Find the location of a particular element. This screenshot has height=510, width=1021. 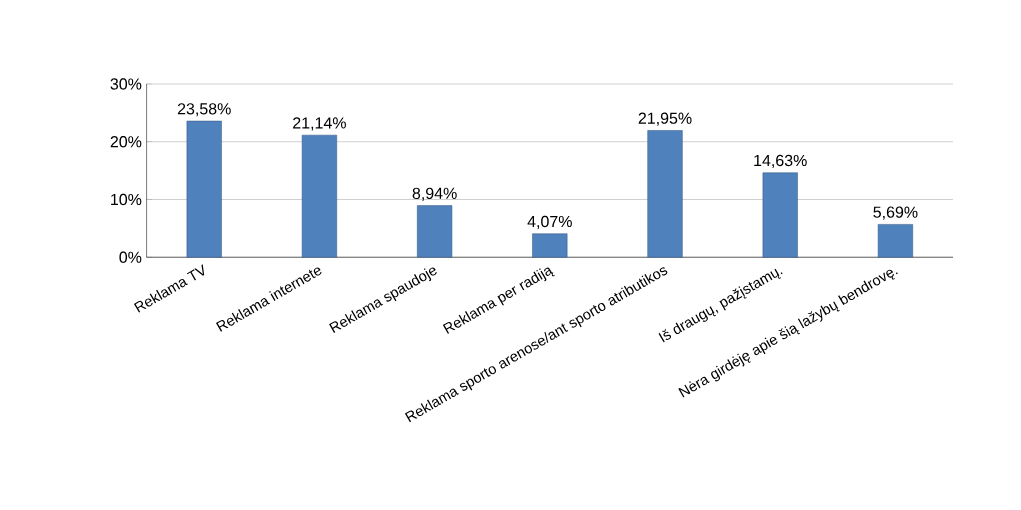

y-tick-label: 10% is located at coordinates (126, 199).